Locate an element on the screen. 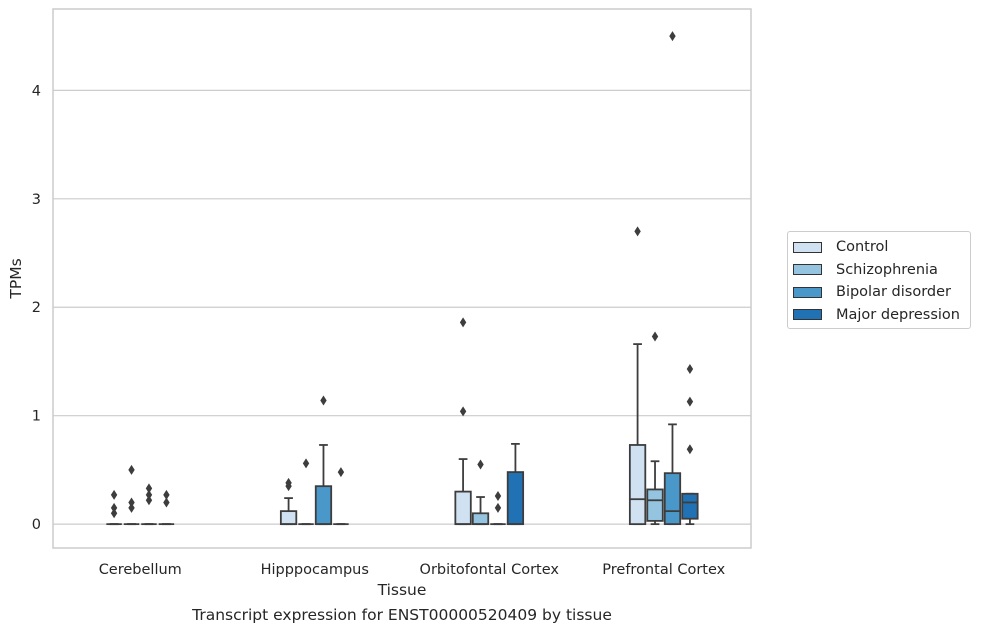 The image size is (983, 634). y-tick-label: 1 is located at coordinates (36, 417).